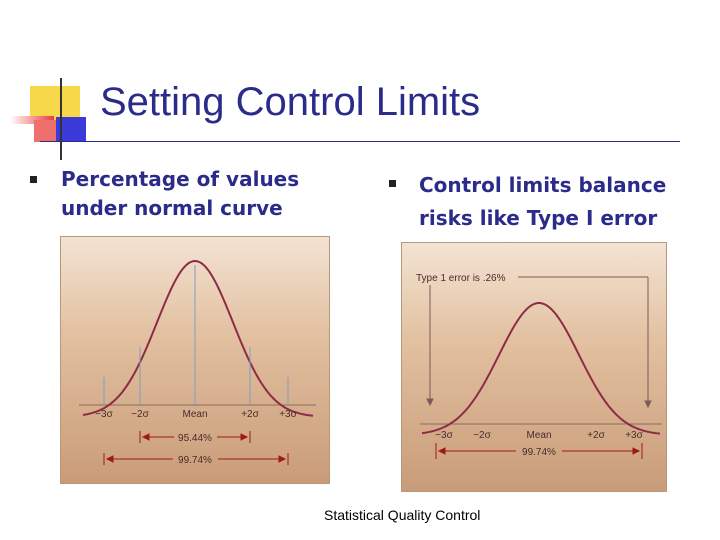 The image size is (720, 540). I want to click on bullet-2-line-2: risks like Type I error, so click(538, 218).